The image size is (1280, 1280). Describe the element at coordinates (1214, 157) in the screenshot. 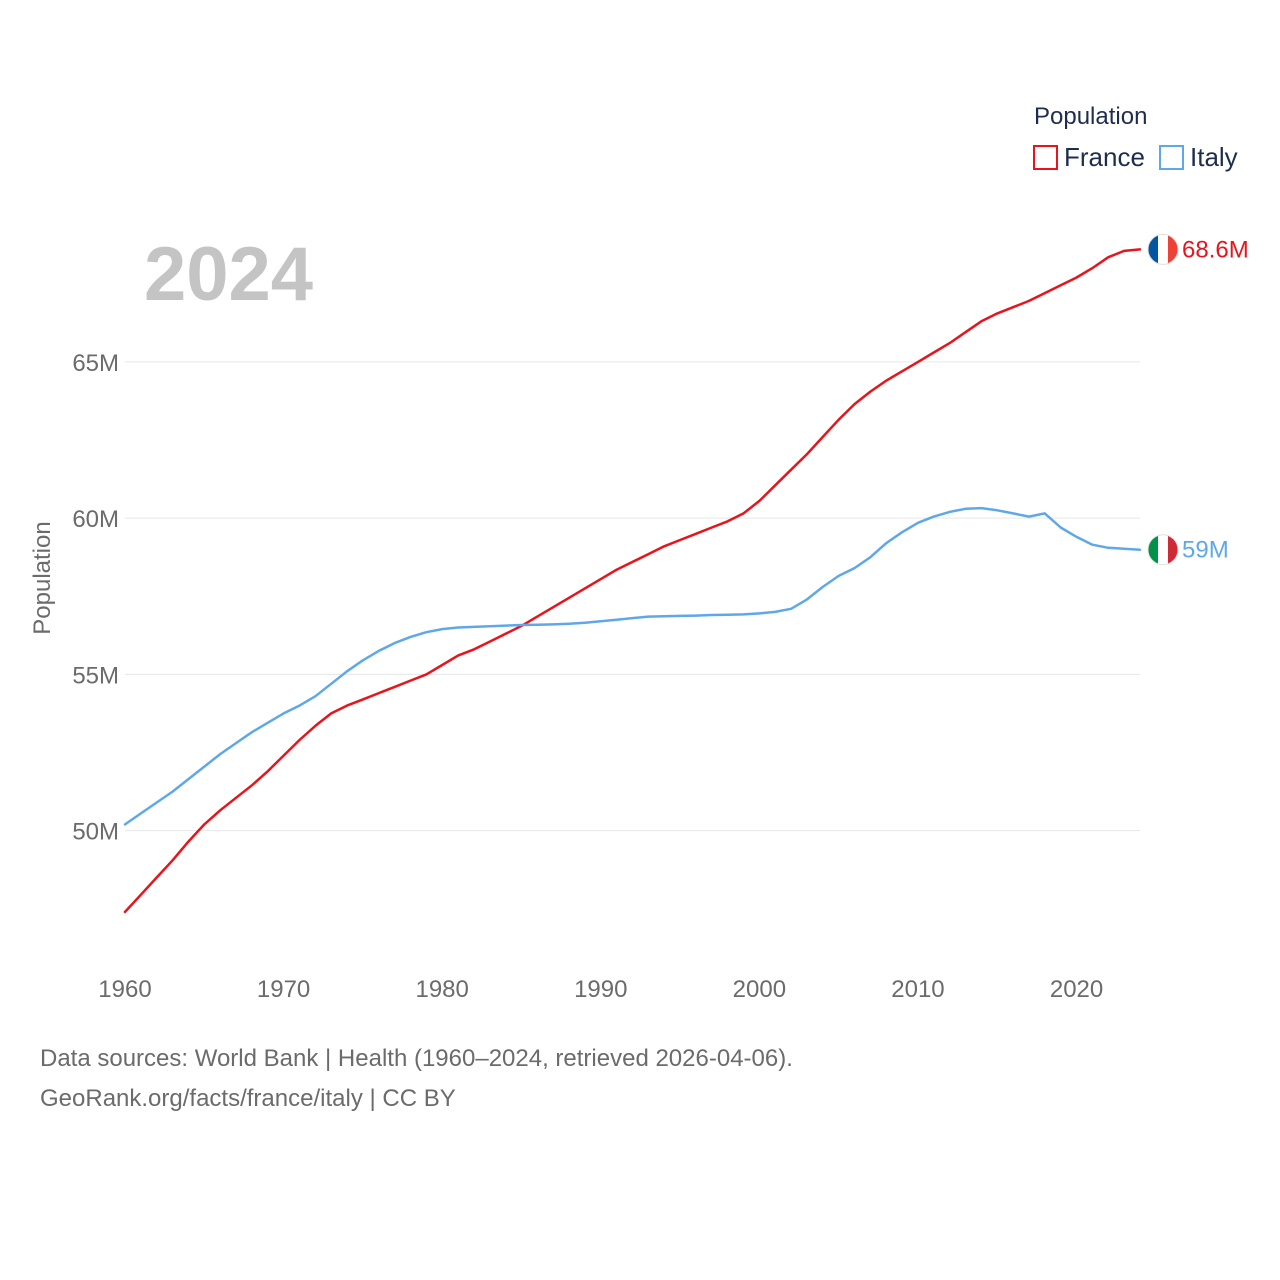

I see `legend-label-italy: Italy` at that location.